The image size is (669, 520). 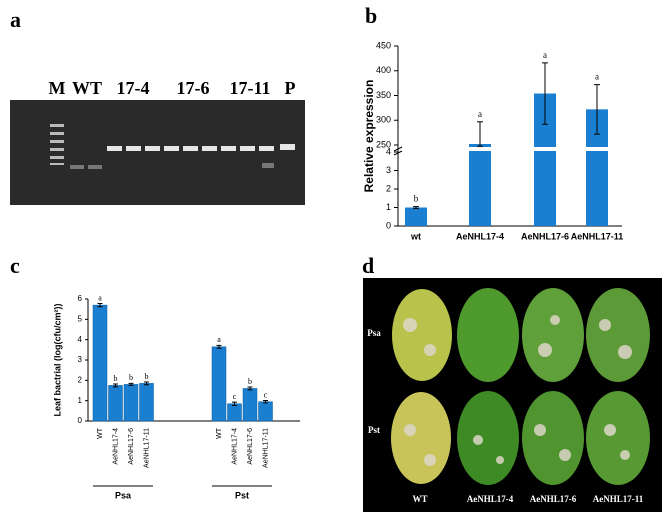 I want to click on gel-image, so click(x=157, y=152).